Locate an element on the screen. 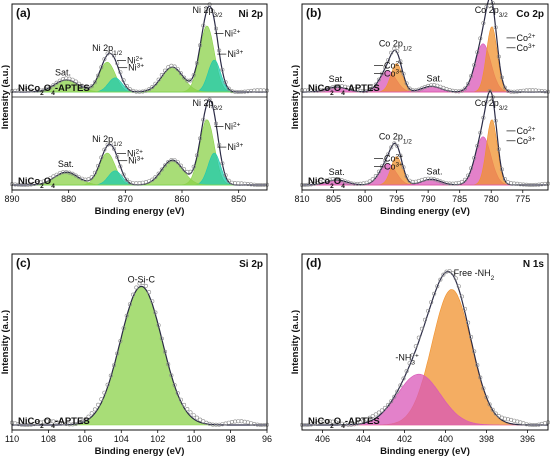 This screenshot has height=460, width=552. peak-label: Ni 2p3/2 is located at coordinates (207, 105).